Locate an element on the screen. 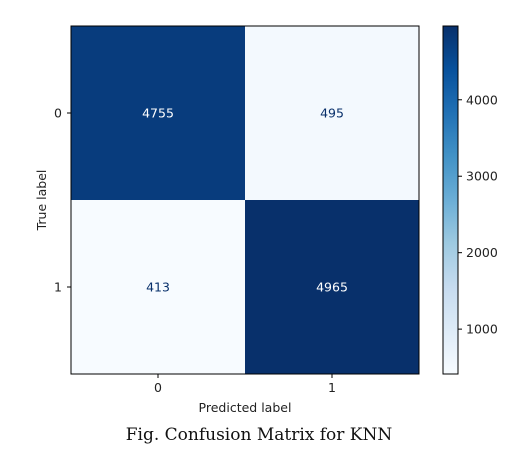 The width and height of the screenshot is (518, 465). colorbar is located at coordinates (450, 200).